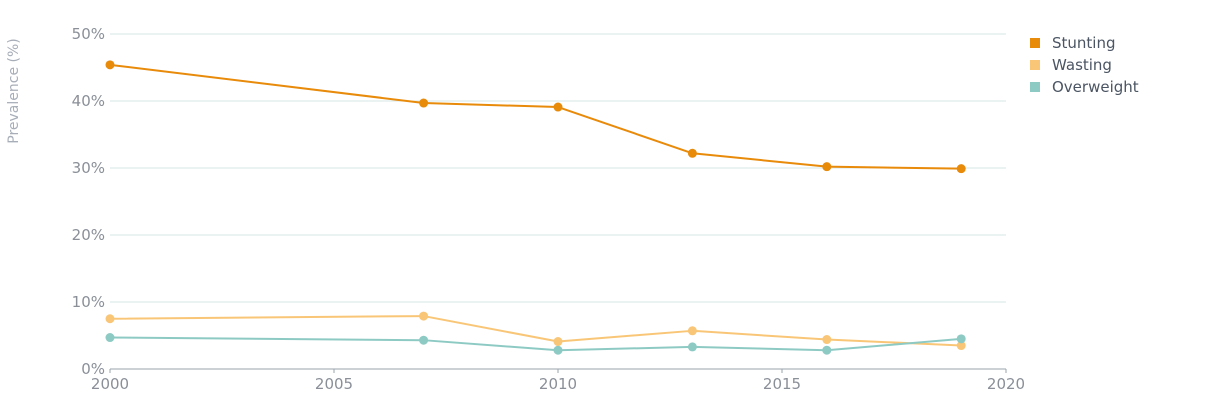 The image size is (1230, 403). Describe the element at coordinates (334, 384) in the screenshot. I see `x-tick-label: 2005` at that location.